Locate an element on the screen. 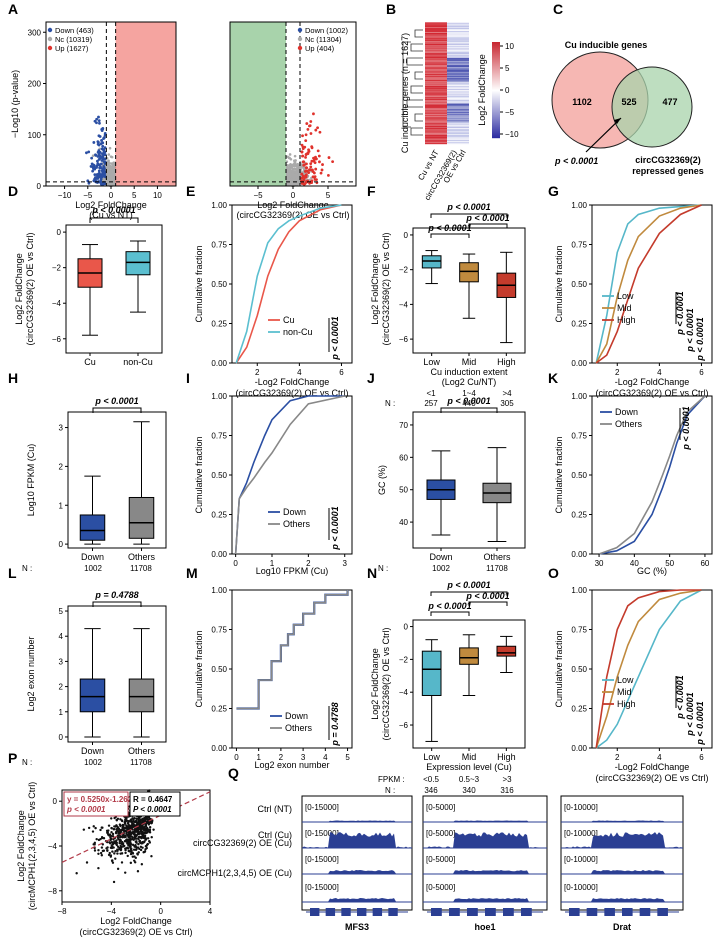  panel-letter-d: D is located at coordinates (13, 191).